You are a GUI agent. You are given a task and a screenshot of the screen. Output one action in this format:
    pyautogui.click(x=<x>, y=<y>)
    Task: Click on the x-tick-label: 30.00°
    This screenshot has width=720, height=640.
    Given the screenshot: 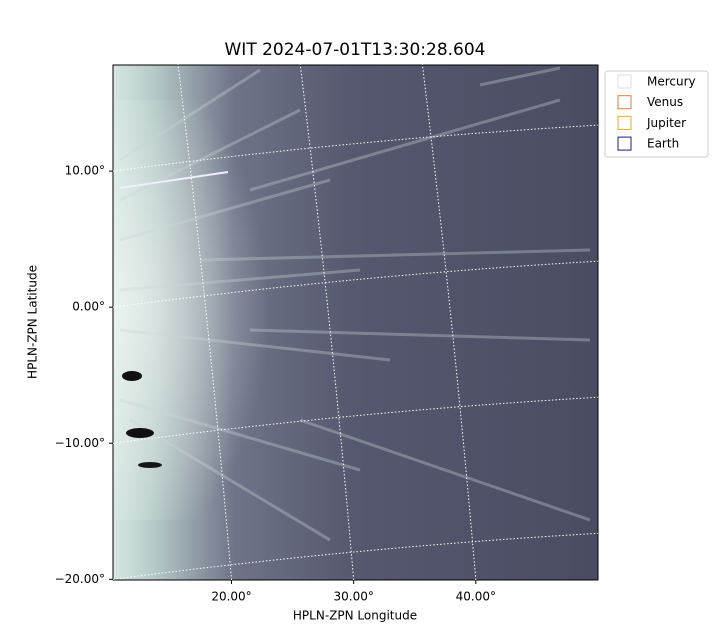 What is the action you would take?
    pyautogui.click(x=353, y=597)
    